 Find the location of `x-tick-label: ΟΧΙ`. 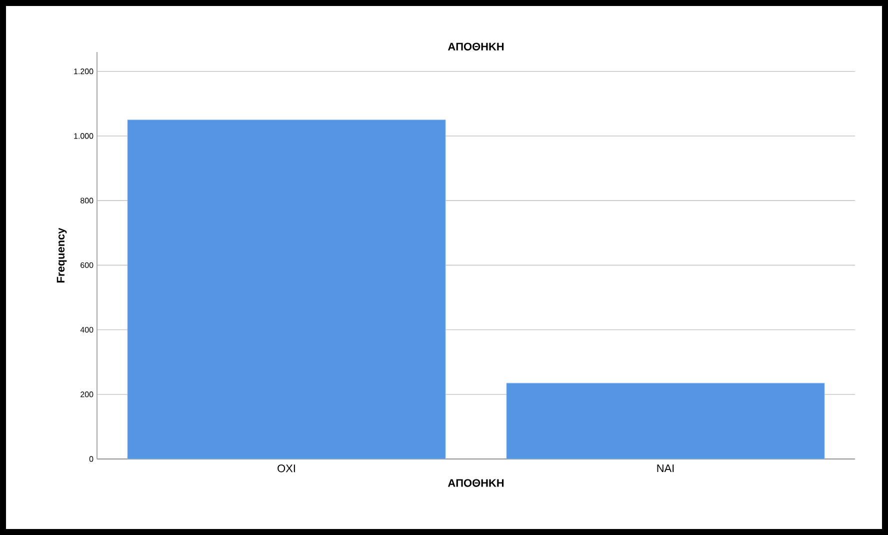

x-tick-label: ΟΧΙ is located at coordinates (286, 468).